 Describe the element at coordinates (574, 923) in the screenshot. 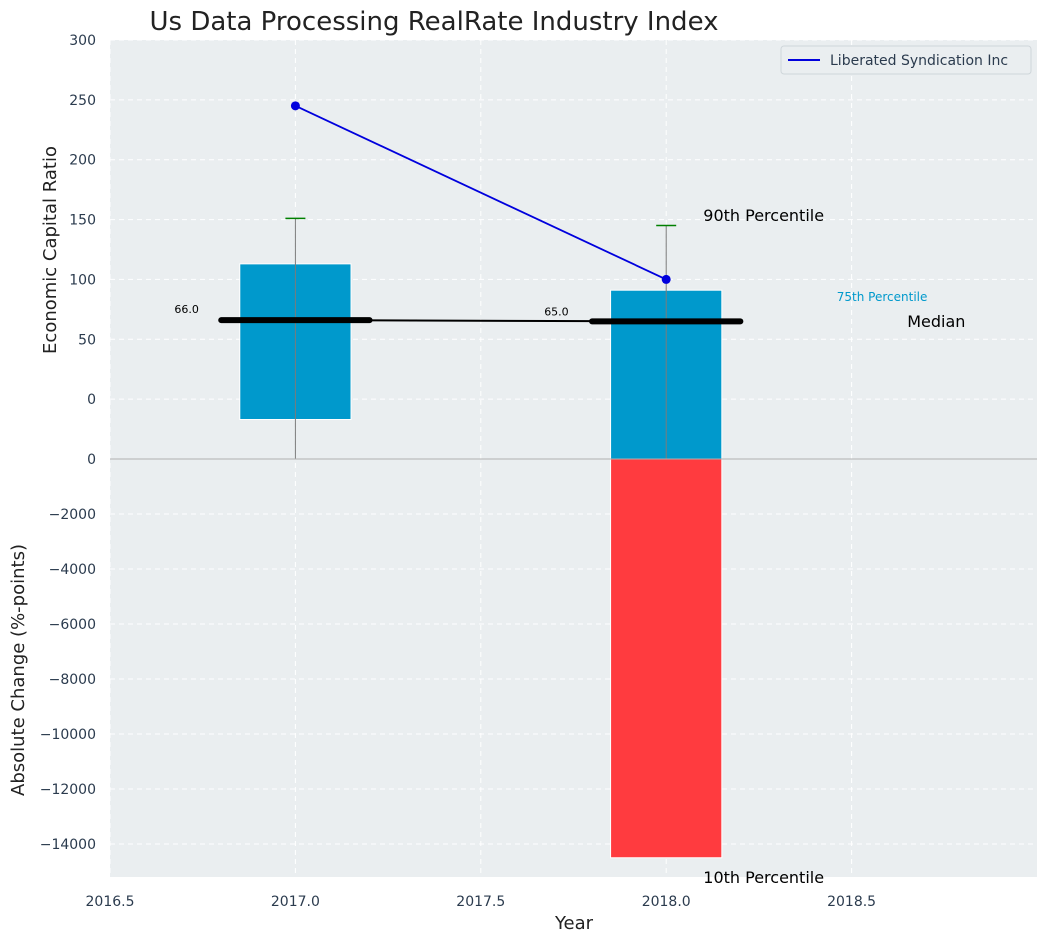

I see `x-axis-label: Year` at that location.